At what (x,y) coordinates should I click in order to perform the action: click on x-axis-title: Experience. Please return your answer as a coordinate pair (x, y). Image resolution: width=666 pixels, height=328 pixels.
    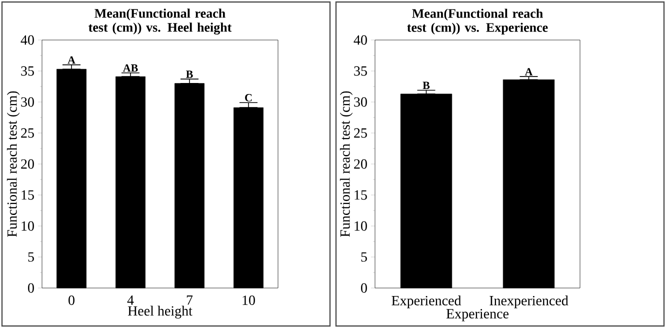
    Looking at the image, I should click on (477, 315).